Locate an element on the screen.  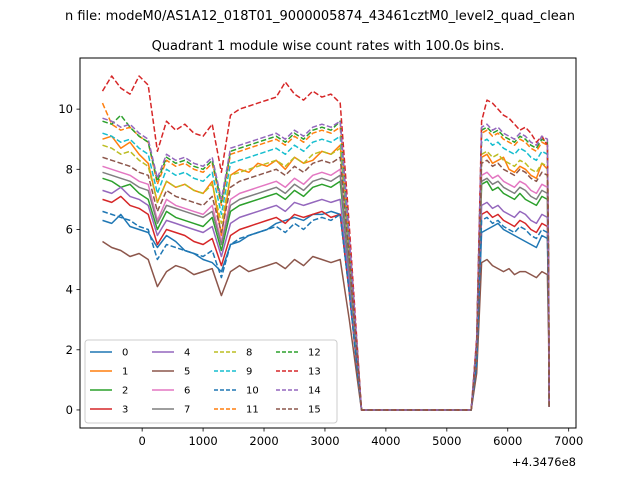
y-tick-label: 6 is located at coordinates (69, 229).